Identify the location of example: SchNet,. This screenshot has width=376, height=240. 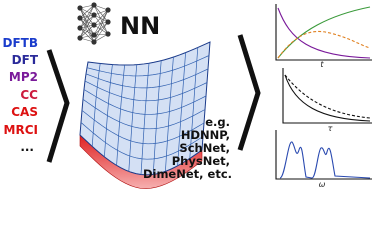
(204, 148).